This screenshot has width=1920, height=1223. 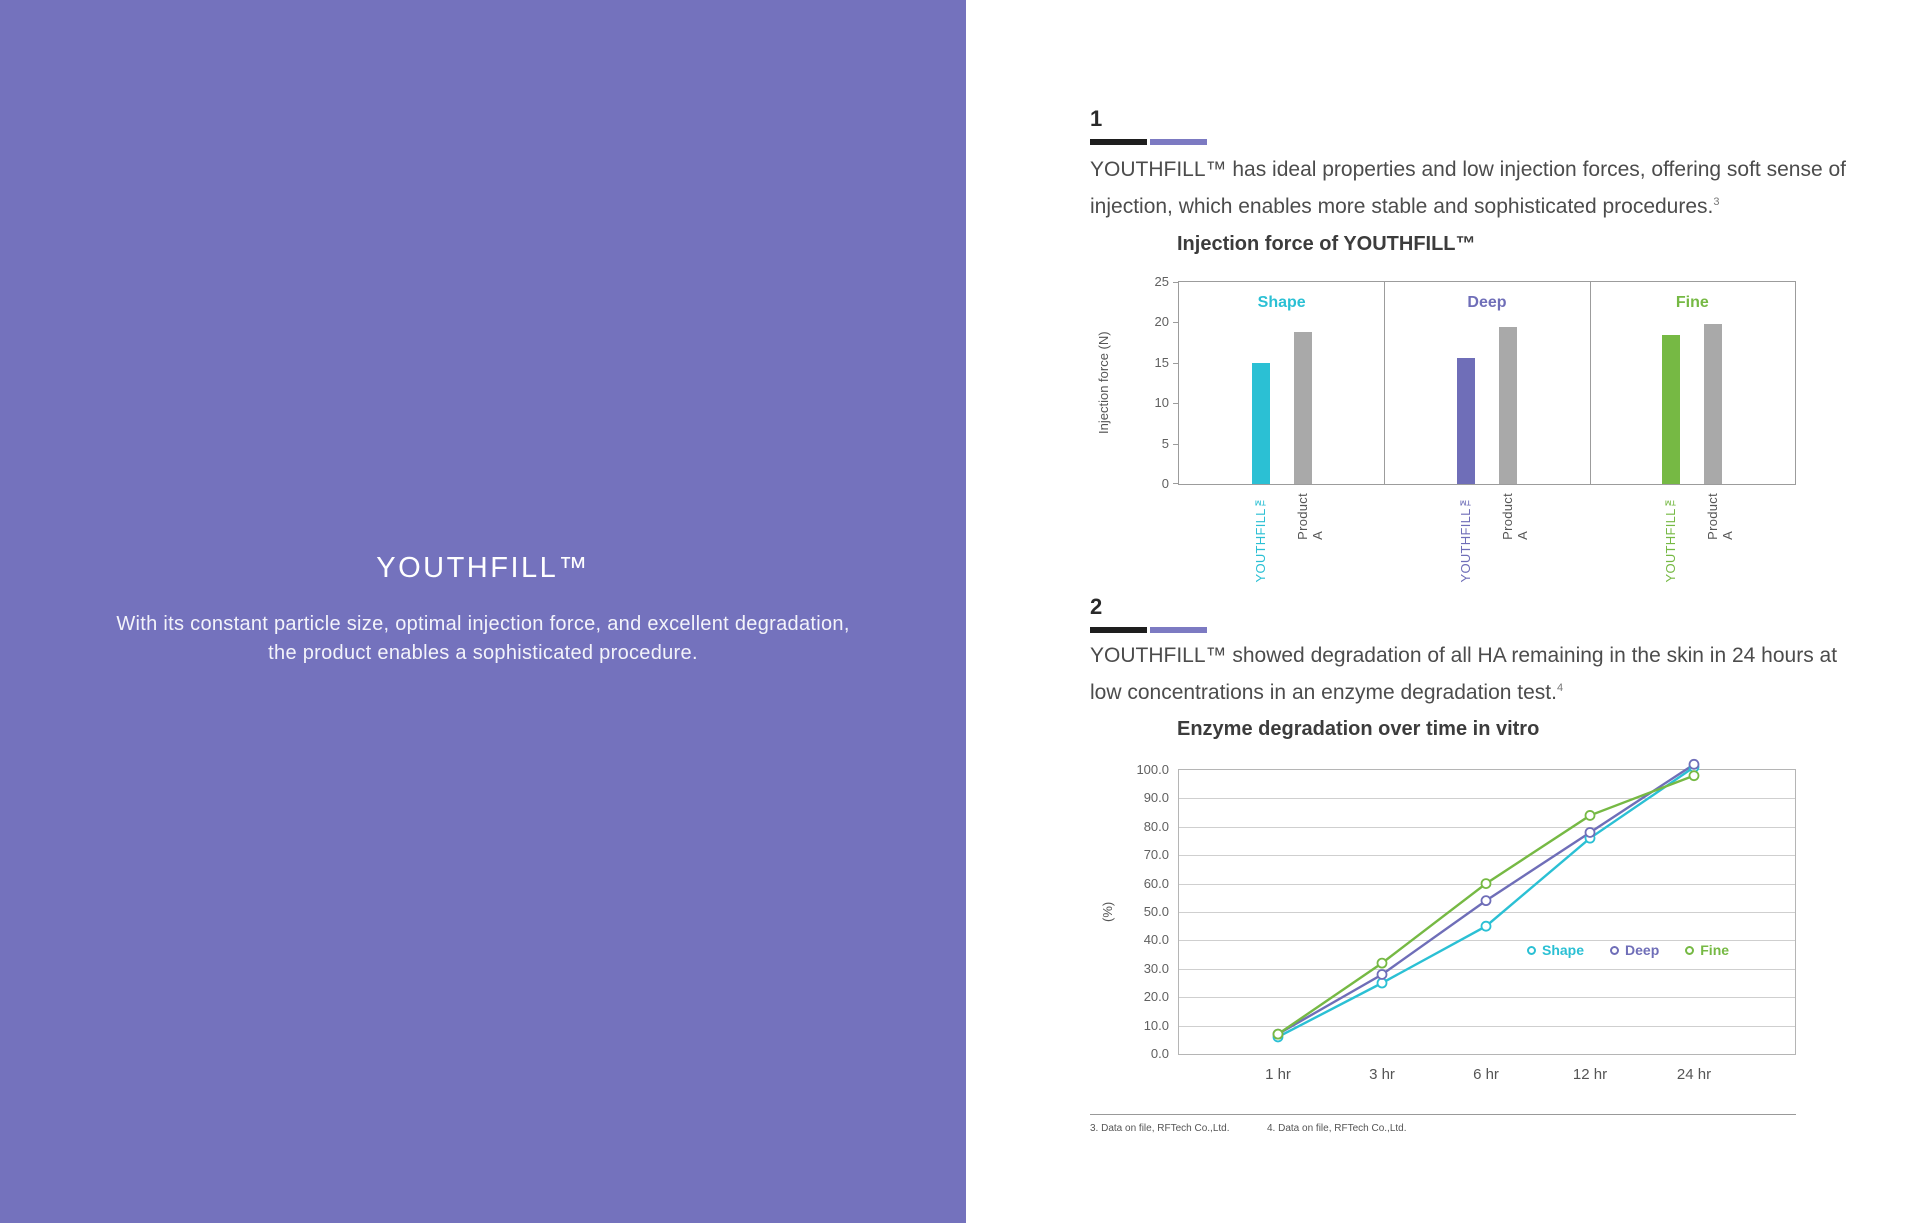 I want to click on legend-item-fine: Fine, so click(x=1707, y=950).